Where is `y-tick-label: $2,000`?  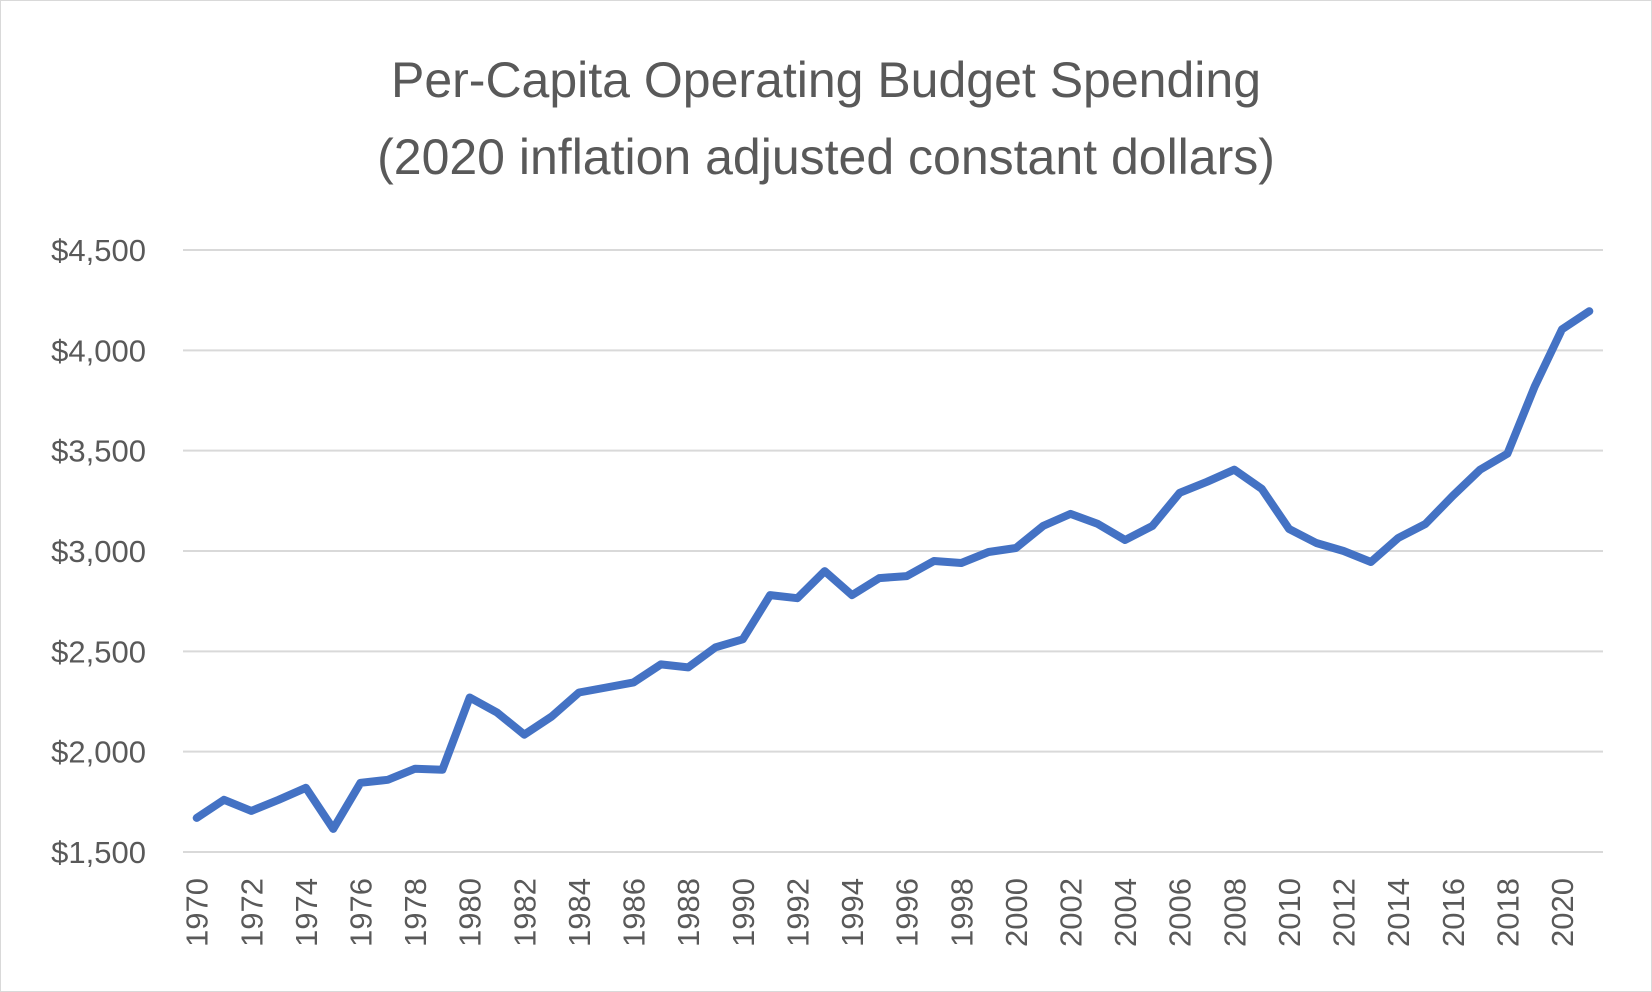 y-tick-label: $2,000 is located at coordinates (98, 752).